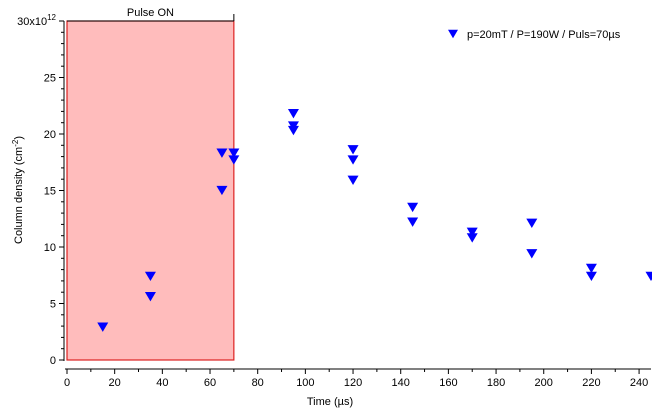 This screenshot has width=652, height=410. I want to click on legend: p=20mT / P=190W / Puls=70µs, so click(534, 35).